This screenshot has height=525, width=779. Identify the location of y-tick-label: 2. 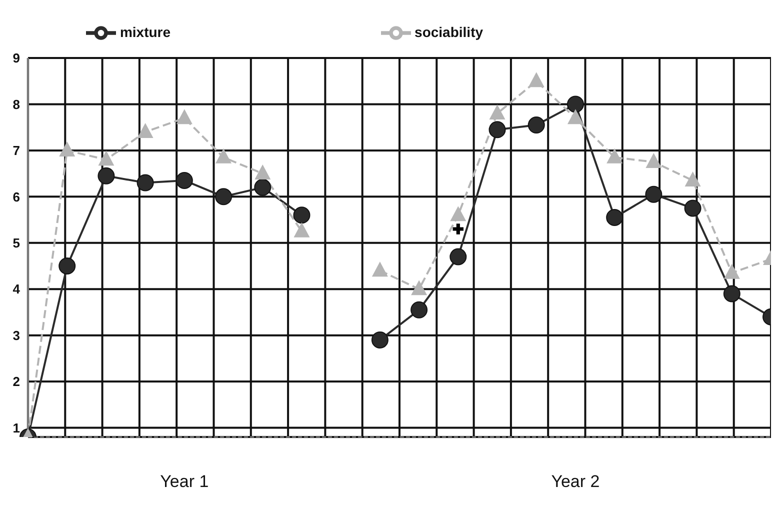
(16, 382).